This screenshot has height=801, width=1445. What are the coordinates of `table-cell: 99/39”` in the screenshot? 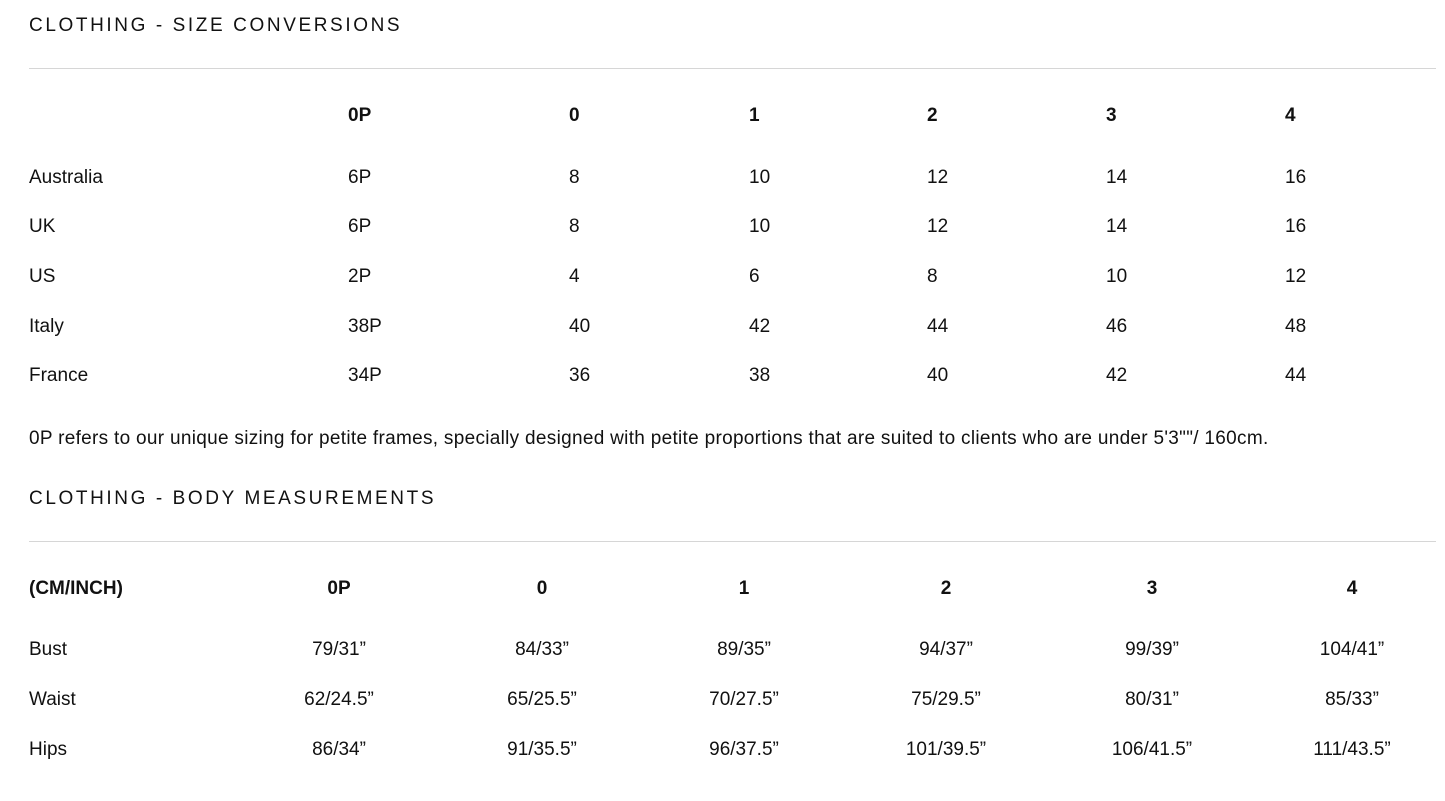 It's located at (1152, 649).